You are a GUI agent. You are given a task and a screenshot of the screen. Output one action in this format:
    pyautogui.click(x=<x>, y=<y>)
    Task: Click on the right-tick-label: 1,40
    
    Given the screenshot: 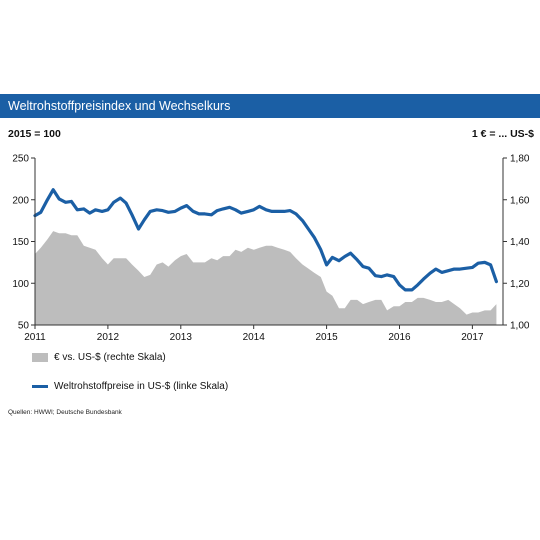 What is the action you would take?
    pyautogui.click(x=520, y=242)
    